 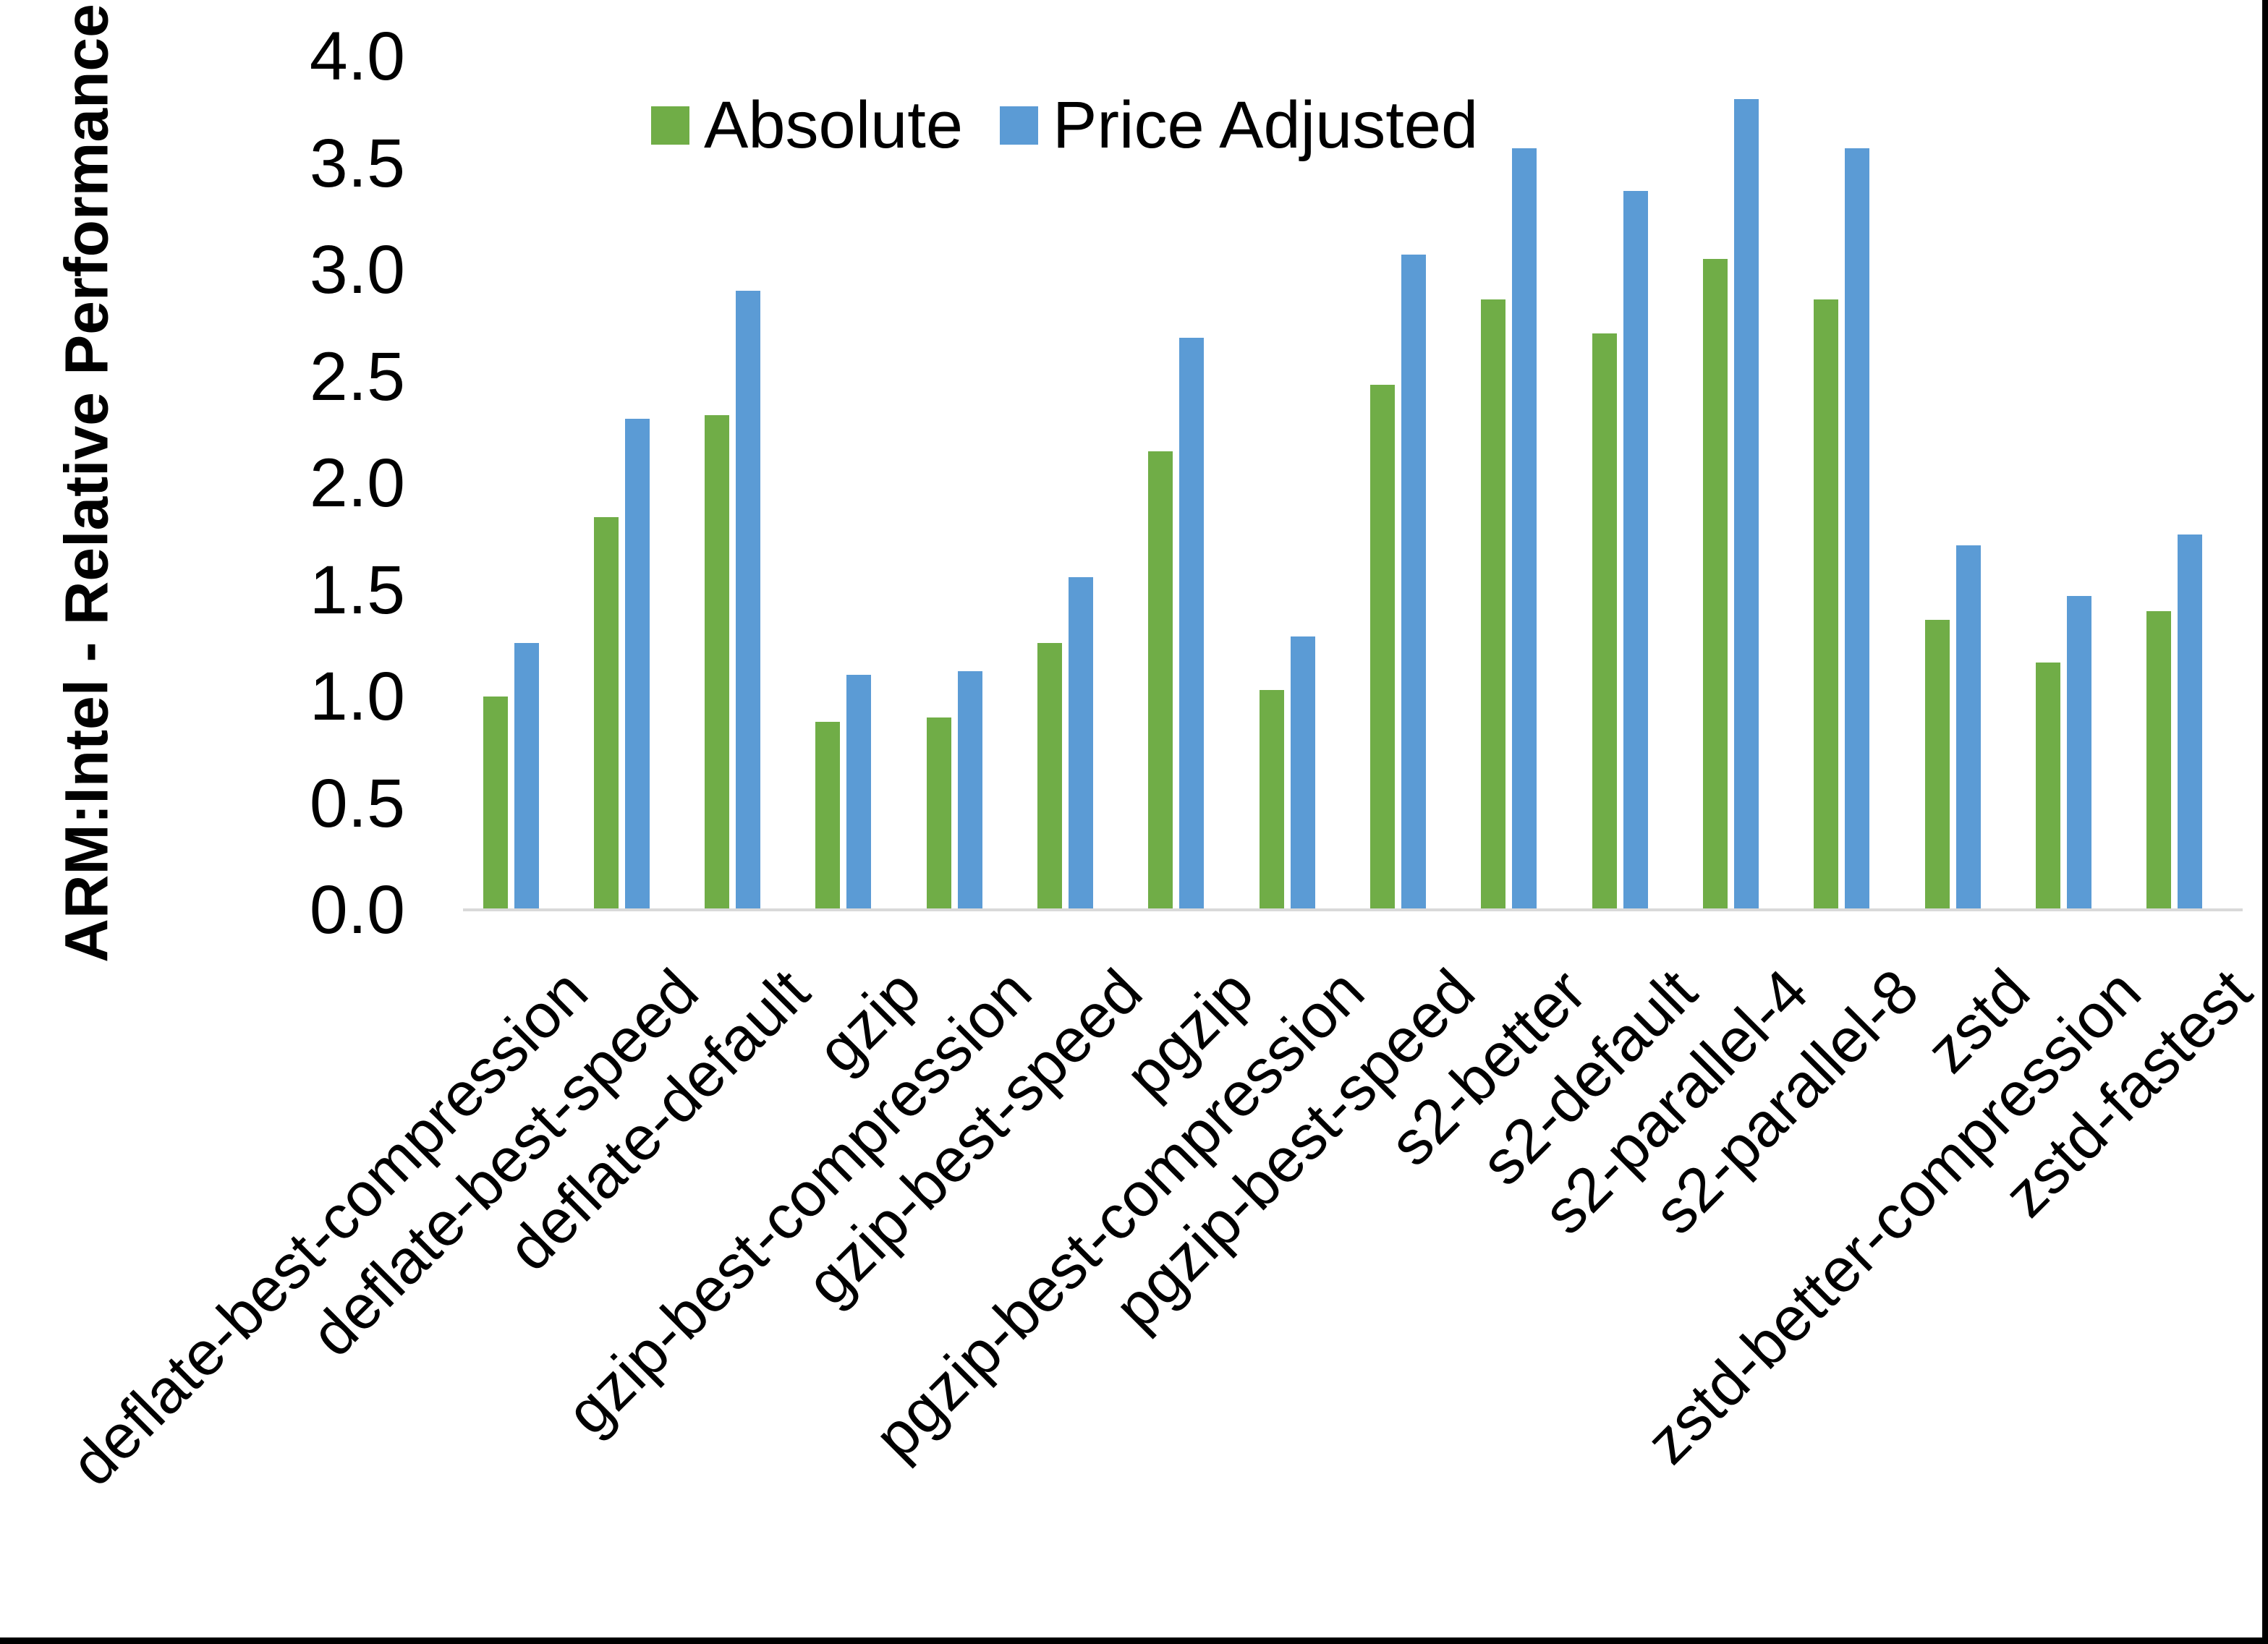 I want to click on y-tick-label: 2.5, so click(x=357, y=376).